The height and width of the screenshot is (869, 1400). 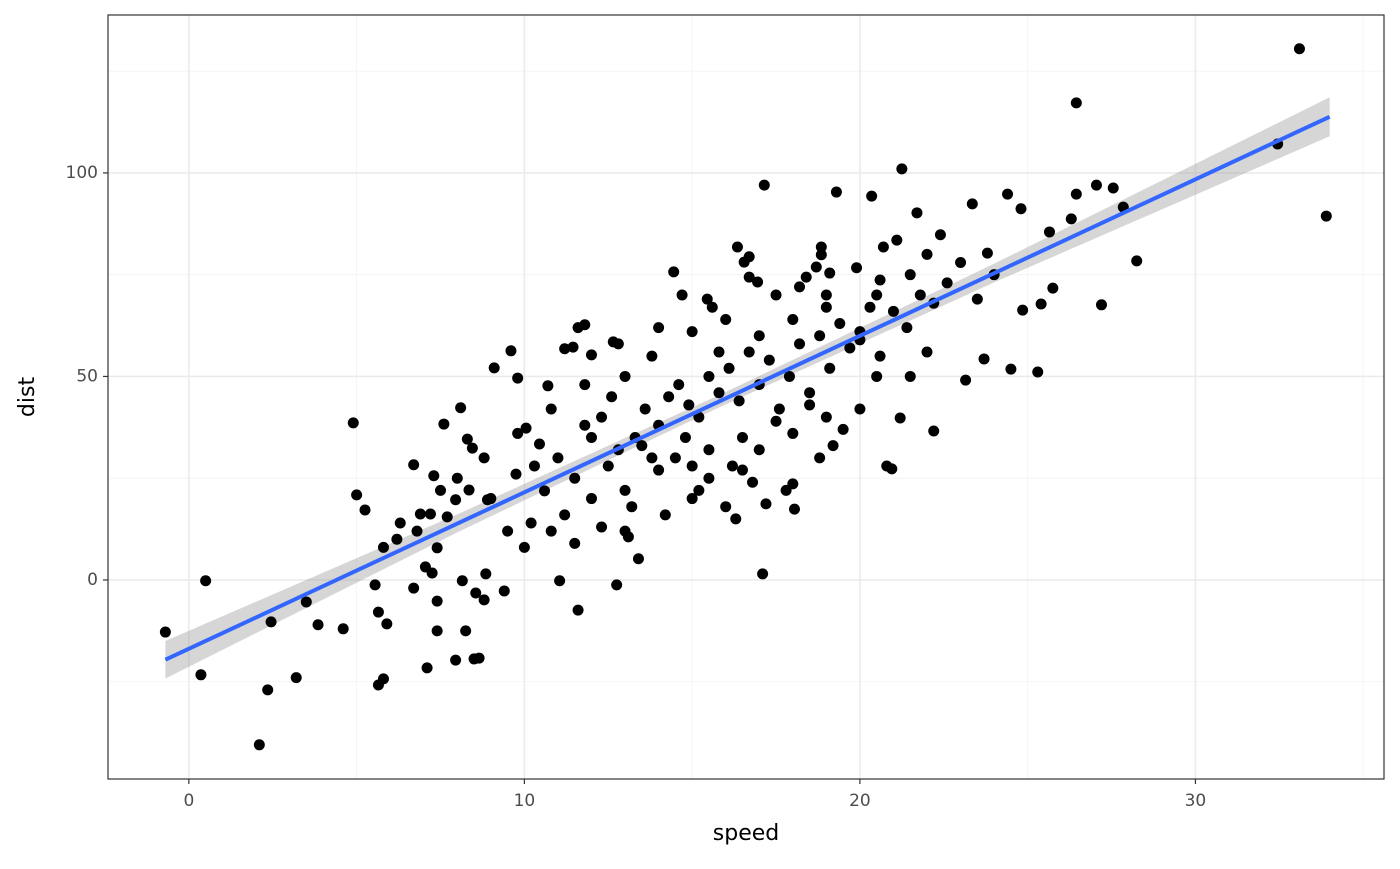 I want to click on y-tick-label: 100, so click(x=82, y=173).